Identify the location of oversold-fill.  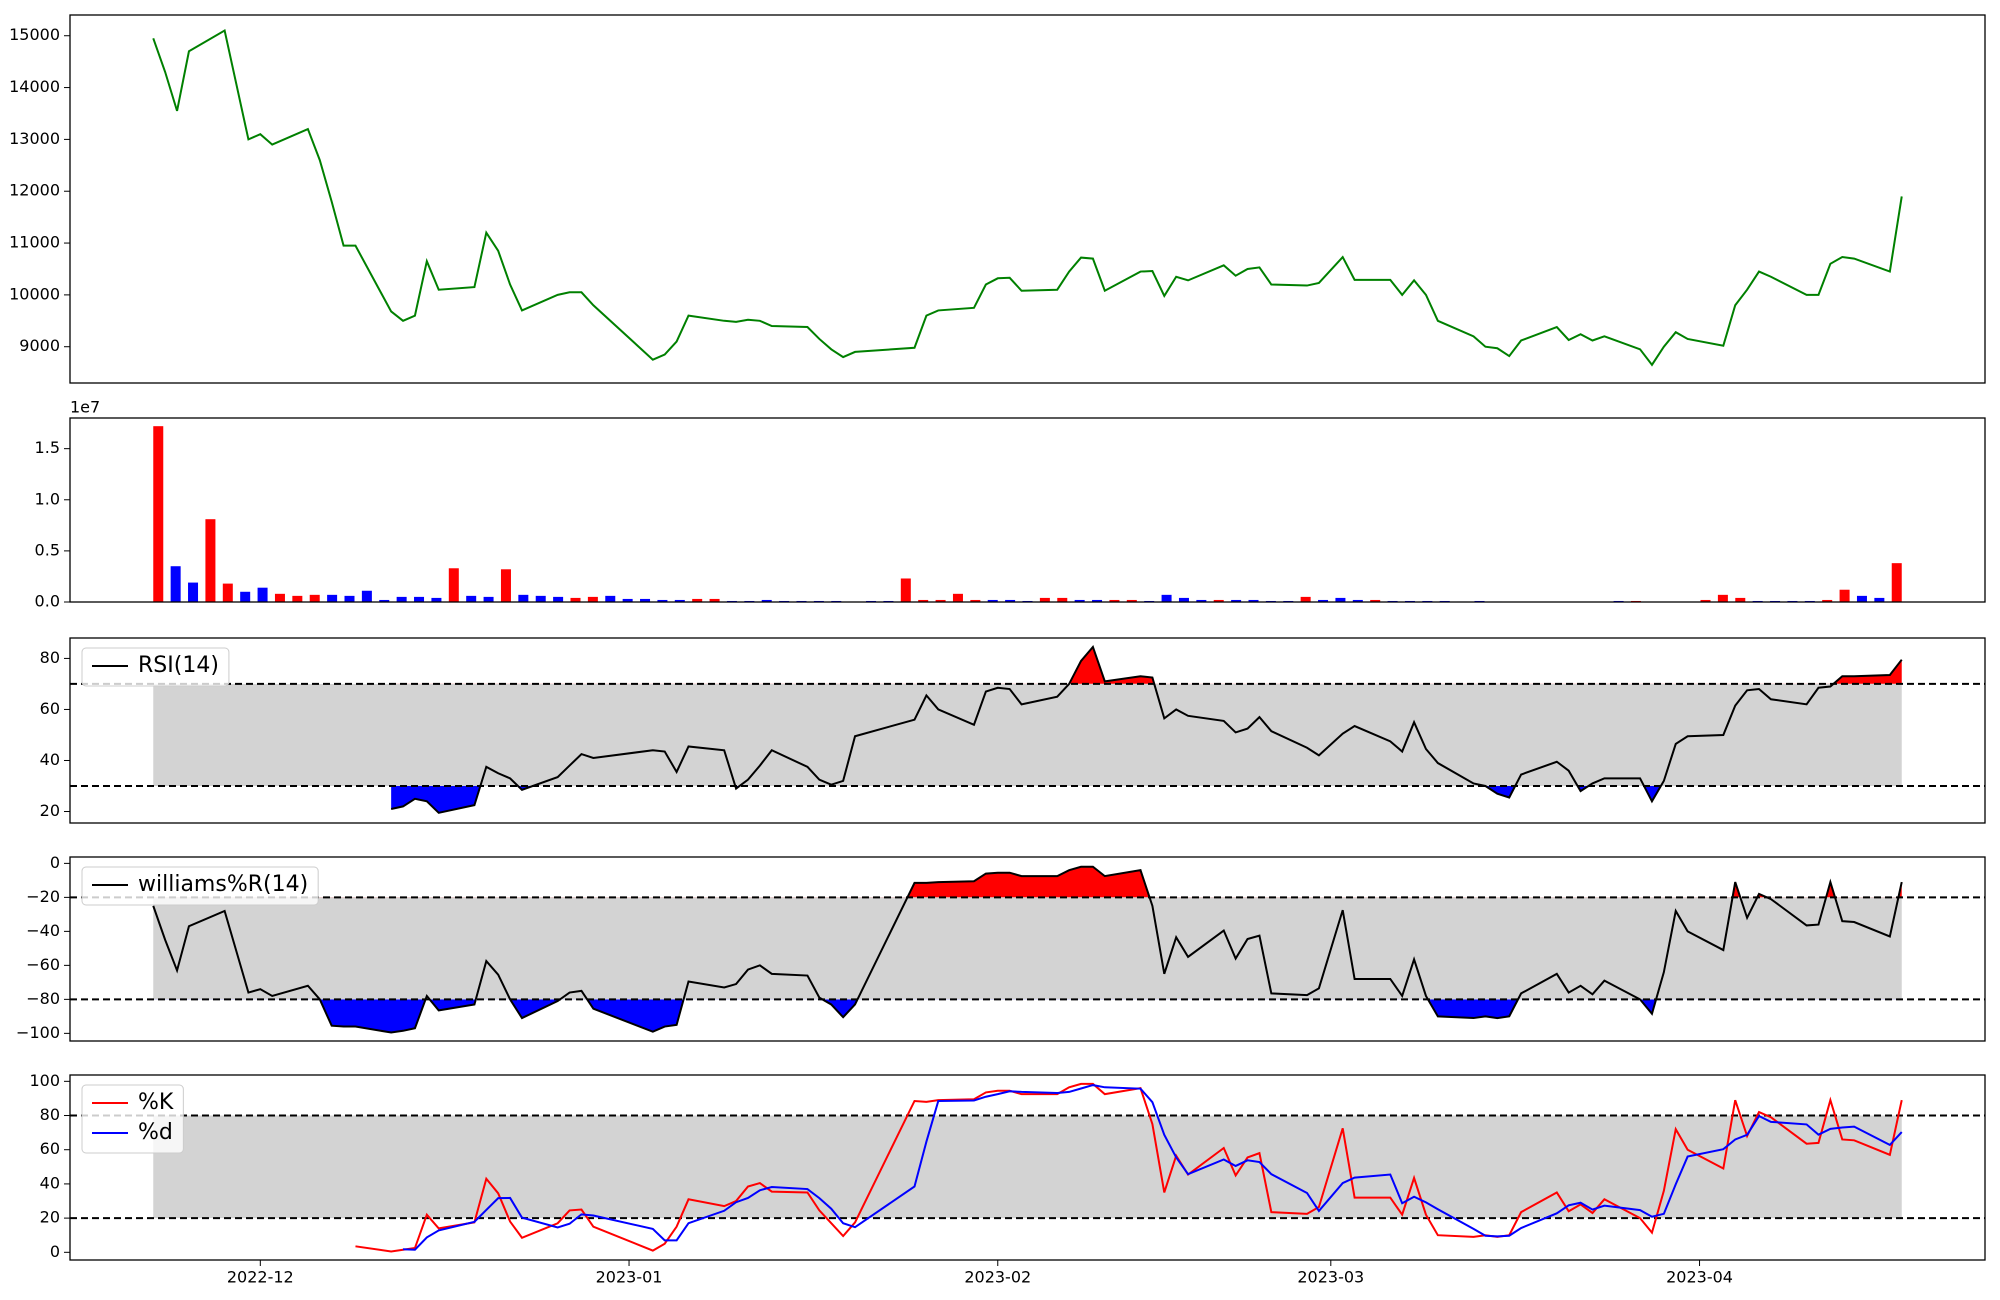
(1027, 1016).